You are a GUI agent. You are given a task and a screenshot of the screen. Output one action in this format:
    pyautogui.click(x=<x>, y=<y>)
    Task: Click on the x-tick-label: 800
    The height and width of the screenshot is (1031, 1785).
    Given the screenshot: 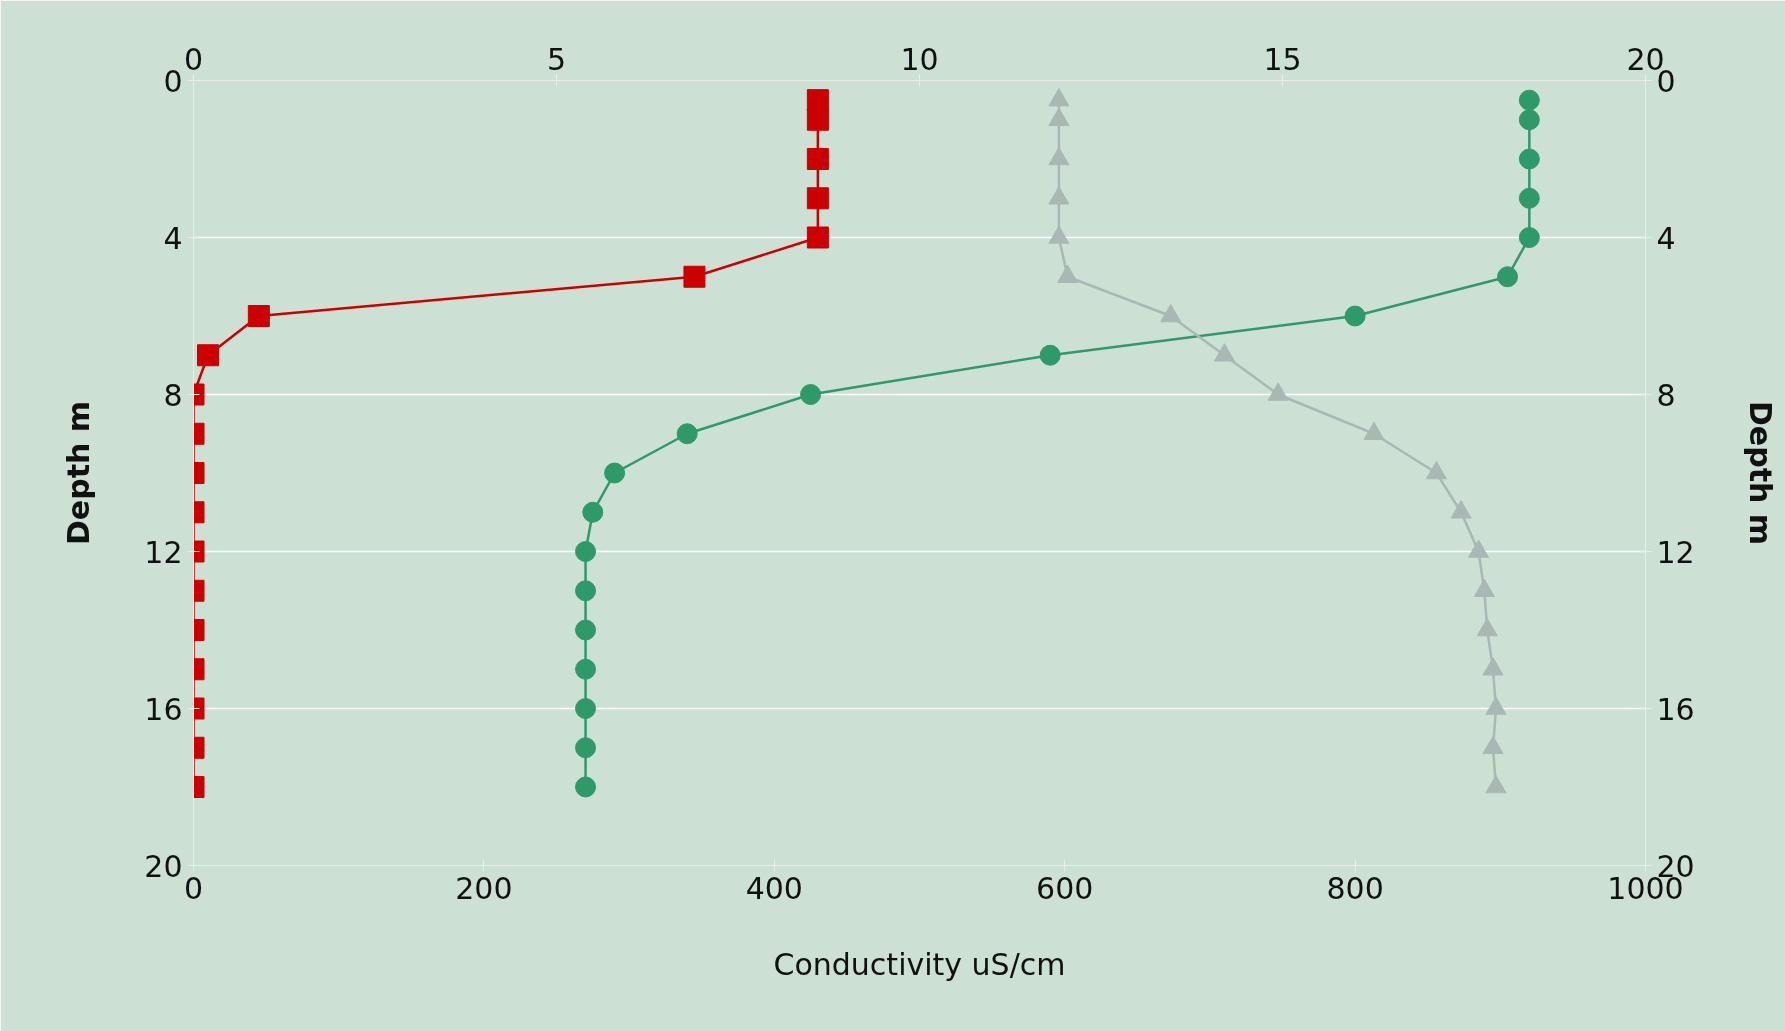 What is the action you would take?
    pyautogui.click(x=1355, y=888)
    